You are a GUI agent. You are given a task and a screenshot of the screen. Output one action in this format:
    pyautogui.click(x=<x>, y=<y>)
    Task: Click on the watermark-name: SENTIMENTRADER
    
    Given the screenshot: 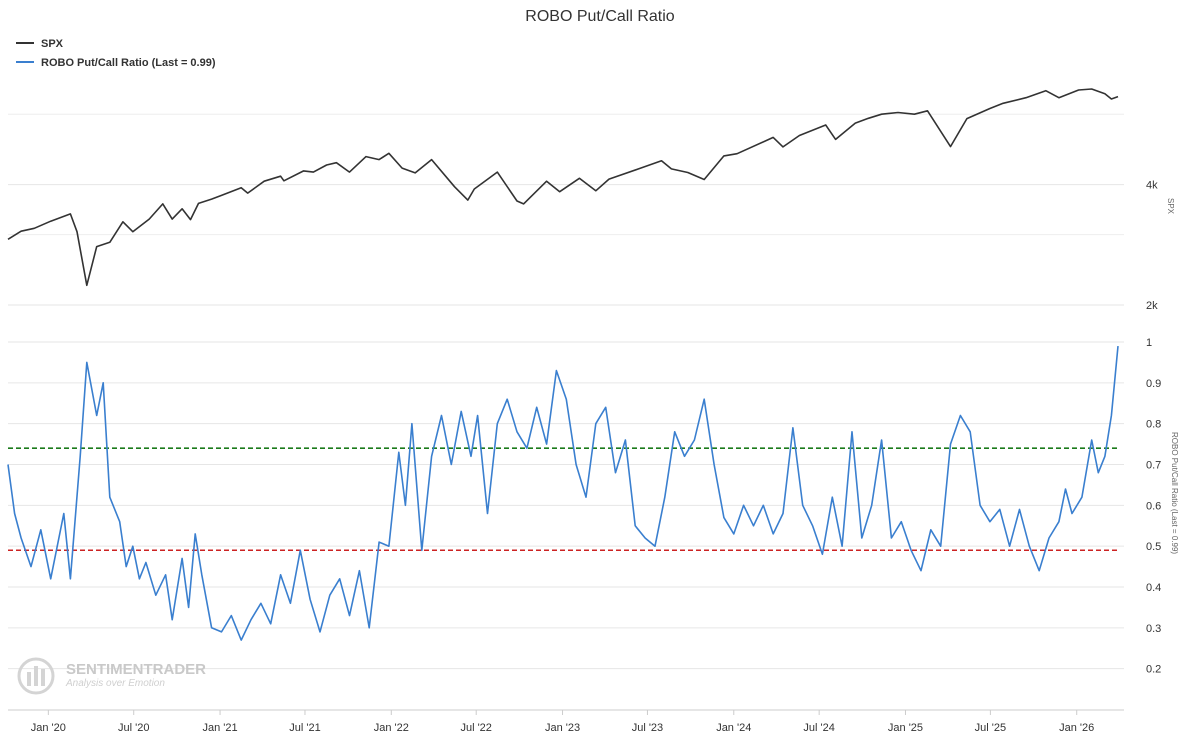 What is the action you would take?
    pyautogui.click(x=136, y=669)
    